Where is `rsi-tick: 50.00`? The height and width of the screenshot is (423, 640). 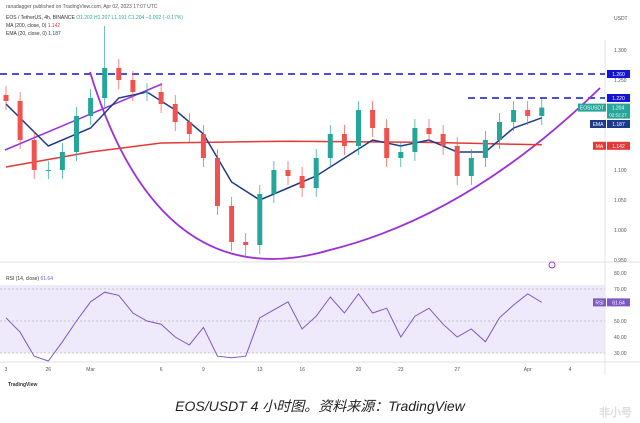
rsi-tick: 50.00 is located at coordinates (620, 322).